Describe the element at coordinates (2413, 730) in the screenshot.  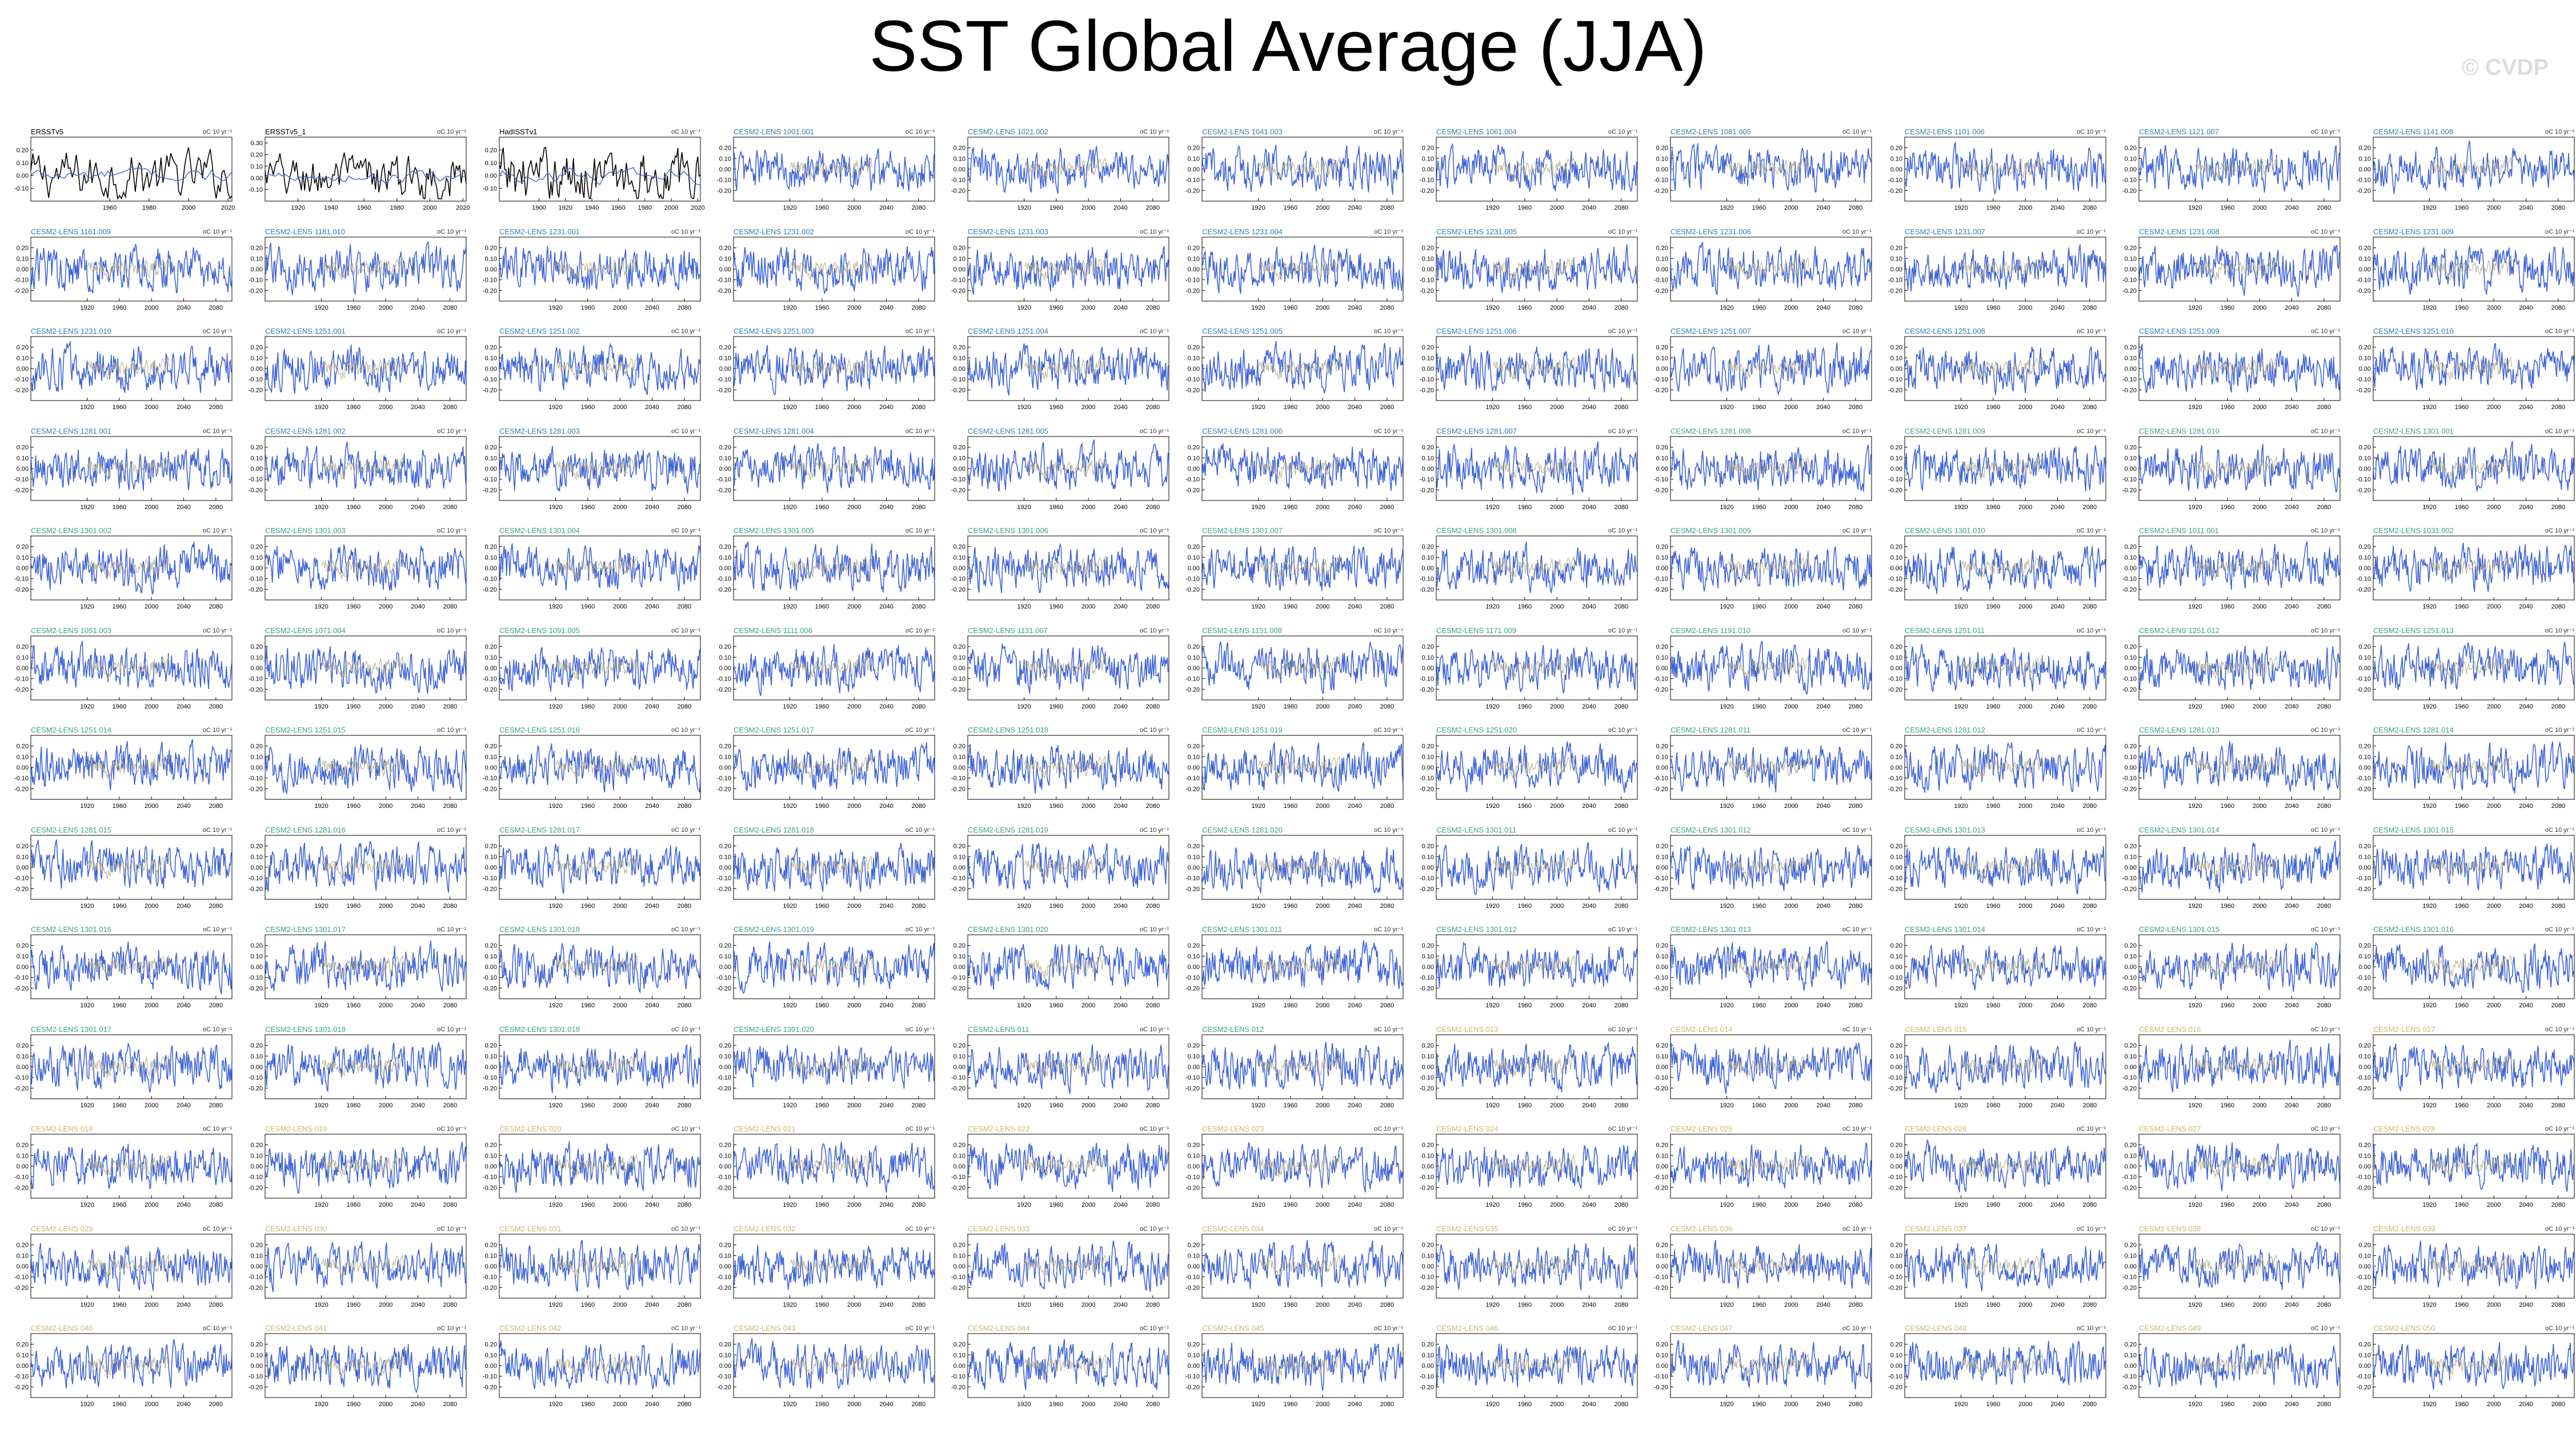
I see `panel-title: CESM2-LENS 1281.014` at that location.